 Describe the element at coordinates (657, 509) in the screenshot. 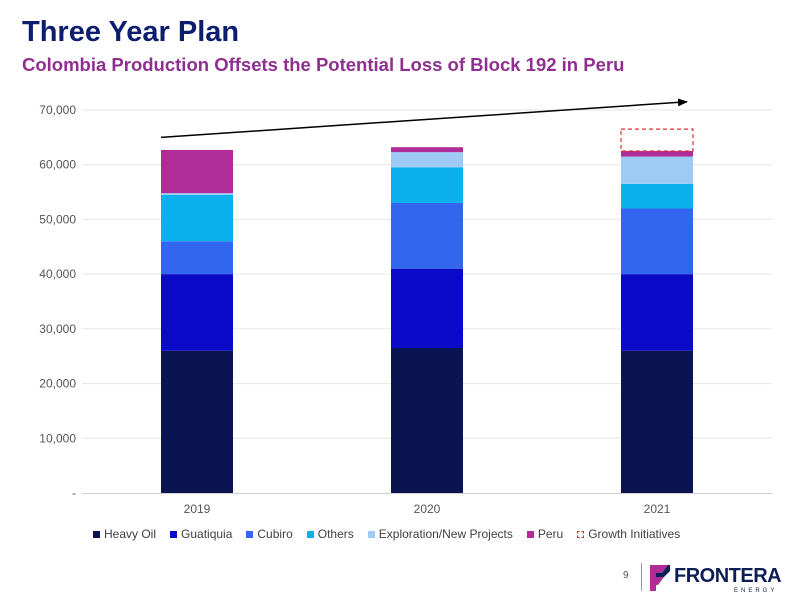

I see `x-tick-label: 2021` at that location.